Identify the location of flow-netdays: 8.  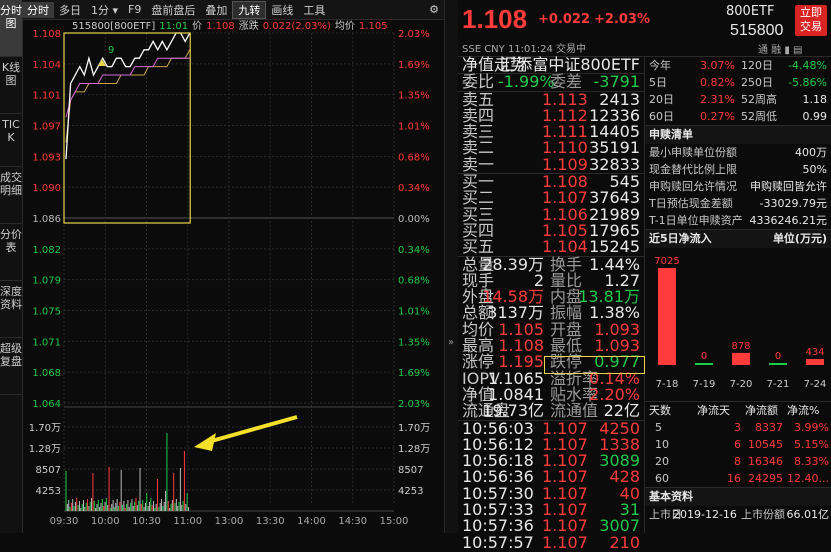
(737, 461).